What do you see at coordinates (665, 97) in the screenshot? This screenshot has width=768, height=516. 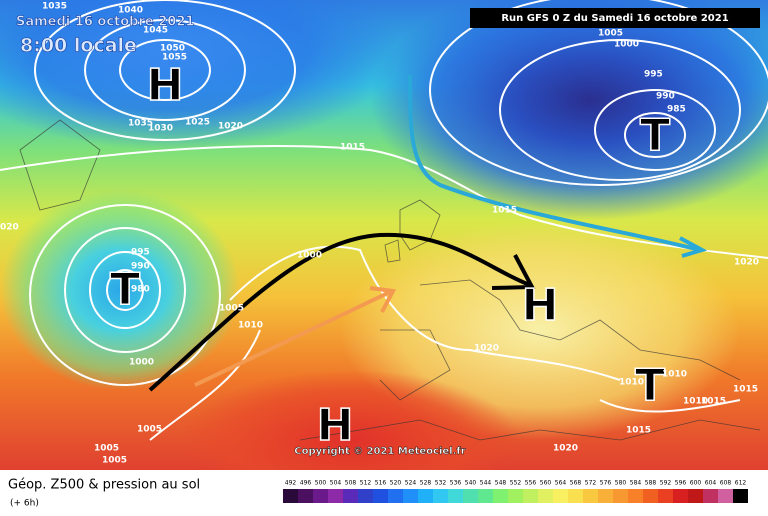 I see `isobar-label: 990` at bounding box center [665, 97].